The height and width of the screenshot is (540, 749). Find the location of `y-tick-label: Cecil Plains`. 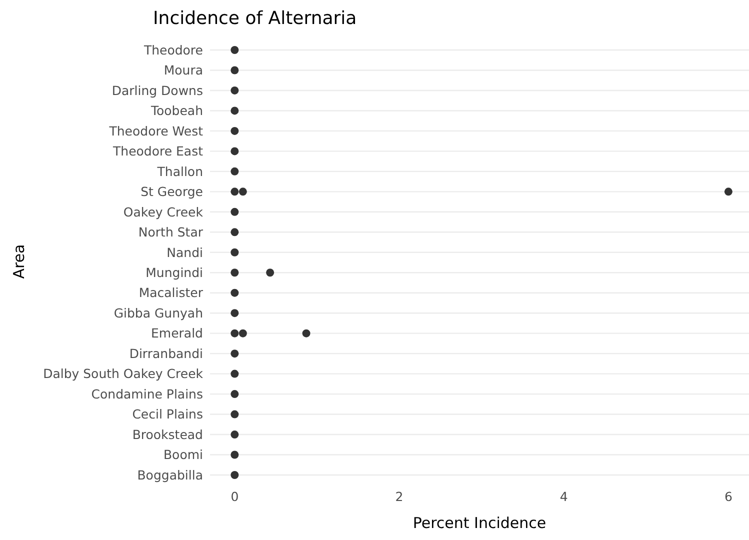

y-tick-label: Cecil Plains is located at coordinates (167, 414).